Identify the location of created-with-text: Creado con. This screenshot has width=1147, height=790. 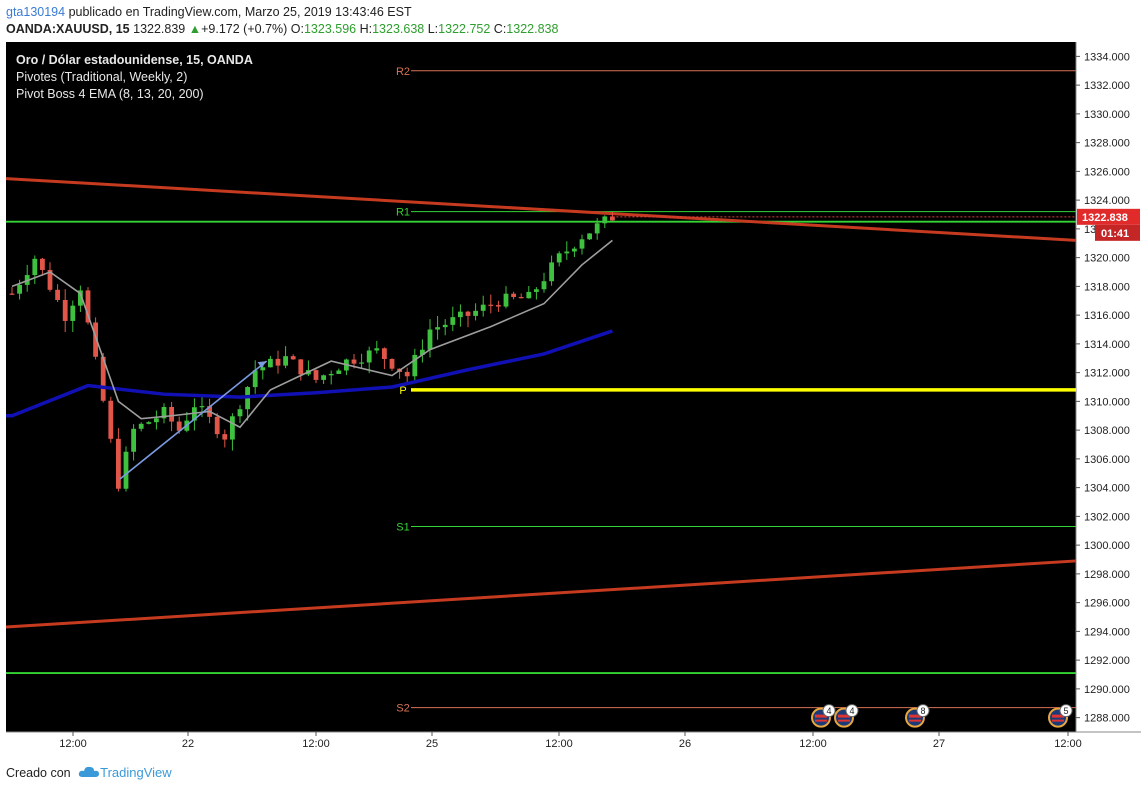
(38, 773).